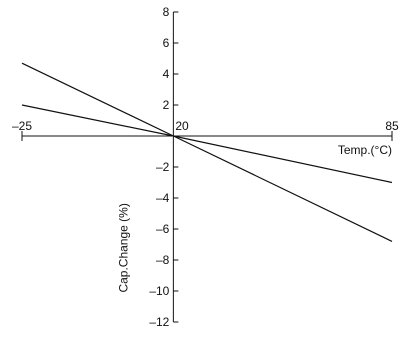 This screenshot has height=339, width=404. I want to click on x-axis-label: Temp.(°C), so click(365, 150).